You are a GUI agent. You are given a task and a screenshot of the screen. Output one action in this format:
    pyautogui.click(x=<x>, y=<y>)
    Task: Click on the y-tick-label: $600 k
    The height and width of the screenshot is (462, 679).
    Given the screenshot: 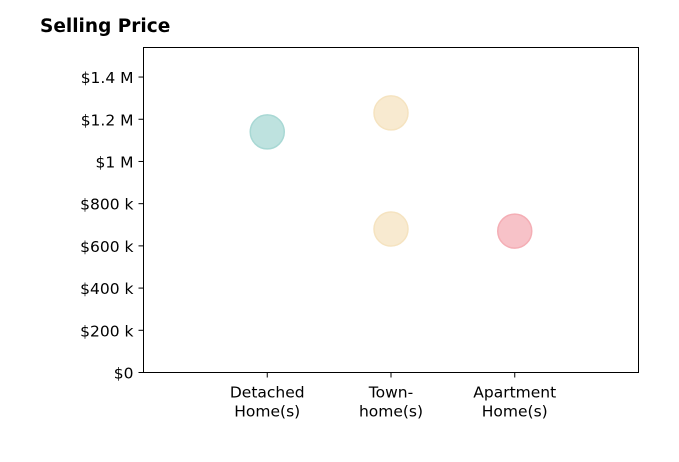 What is the action you would take?
    pyautogui.click(x=106, y=247)
    